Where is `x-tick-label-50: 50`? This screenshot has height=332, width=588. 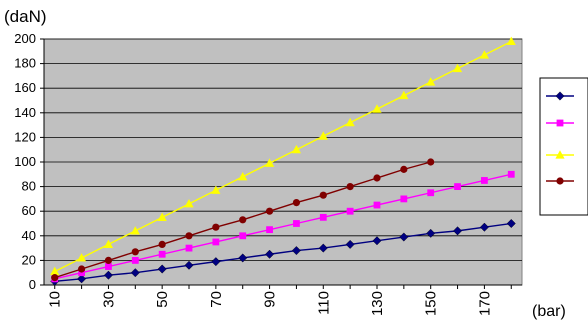 x-tick-label-50: 50 is located at coordinates (162, 299).